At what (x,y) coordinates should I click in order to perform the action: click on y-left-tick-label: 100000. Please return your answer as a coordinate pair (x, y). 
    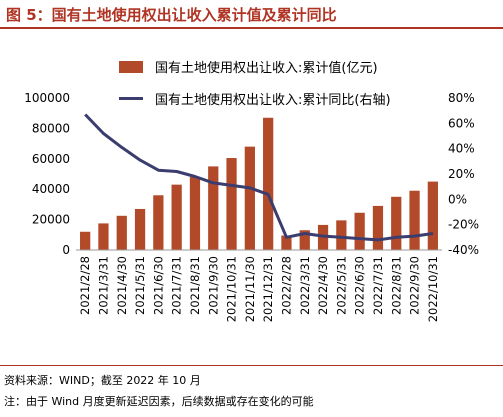
    Looking at the image, I should click on (47, 98).